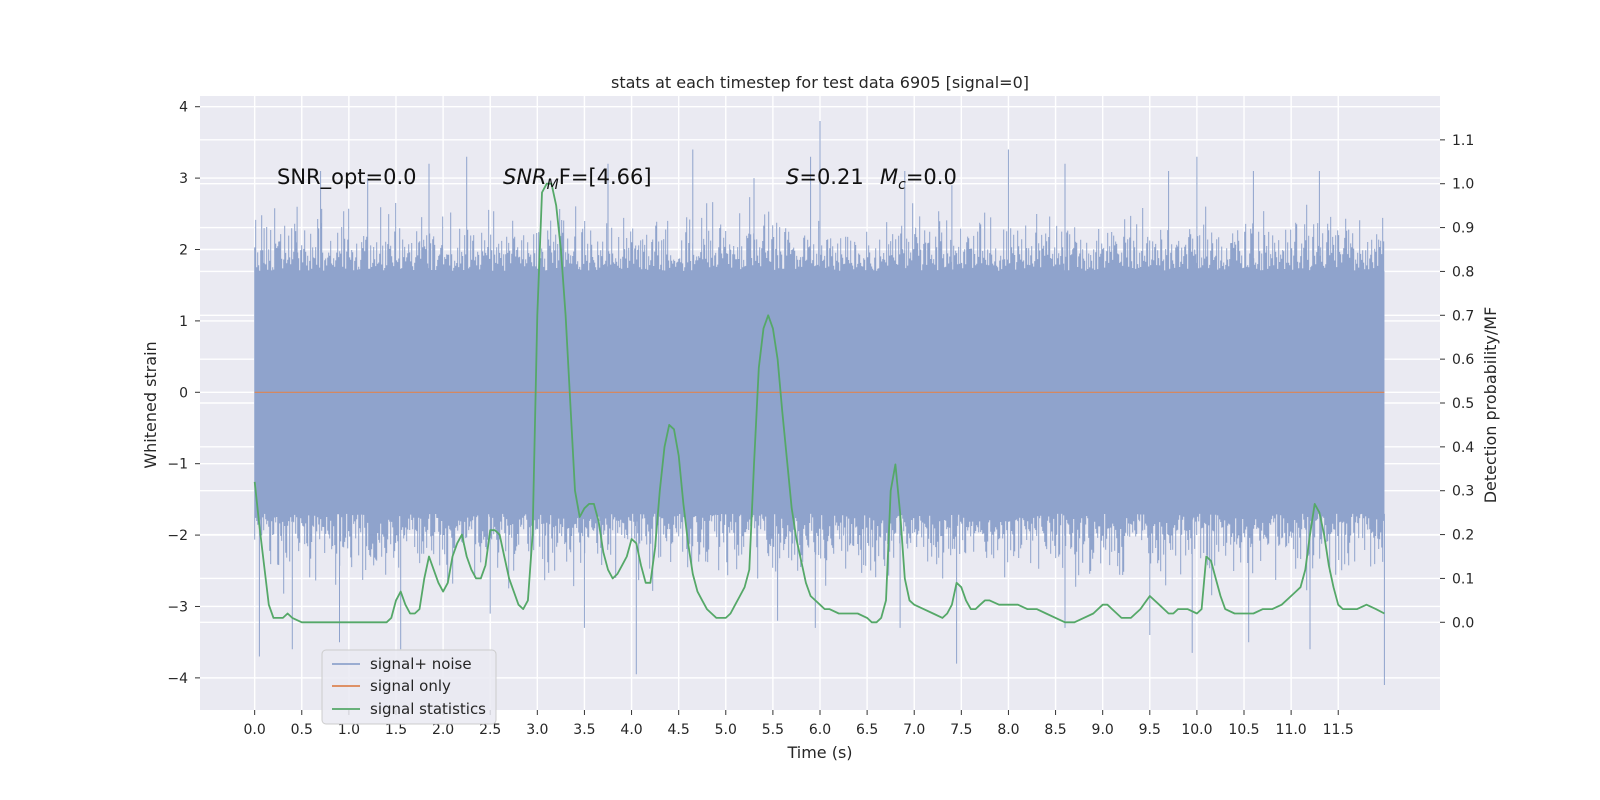 Image resolution: width=1600 pixels, height=800 pixels. I want to click on x-tick-label: 1.5, so click(396, 730).